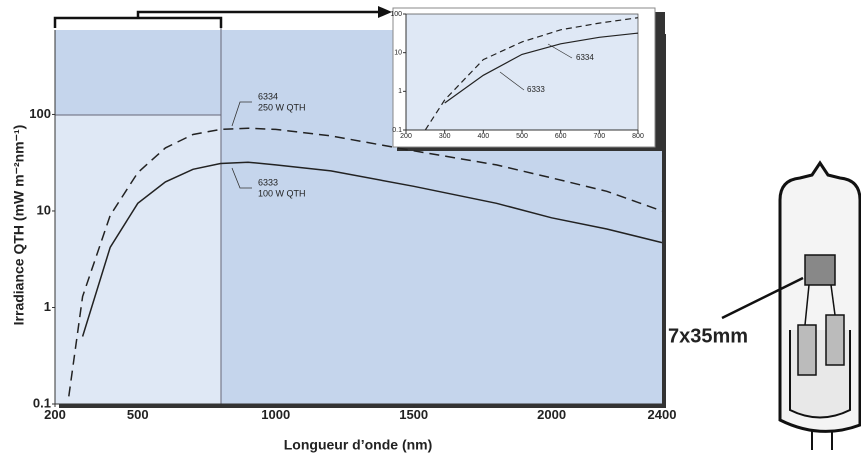 This screenshot has width=861, height=453. Describe the element at coordinates (483, 136) in the screenshot. I see `x-tick-label: 400` at that location.